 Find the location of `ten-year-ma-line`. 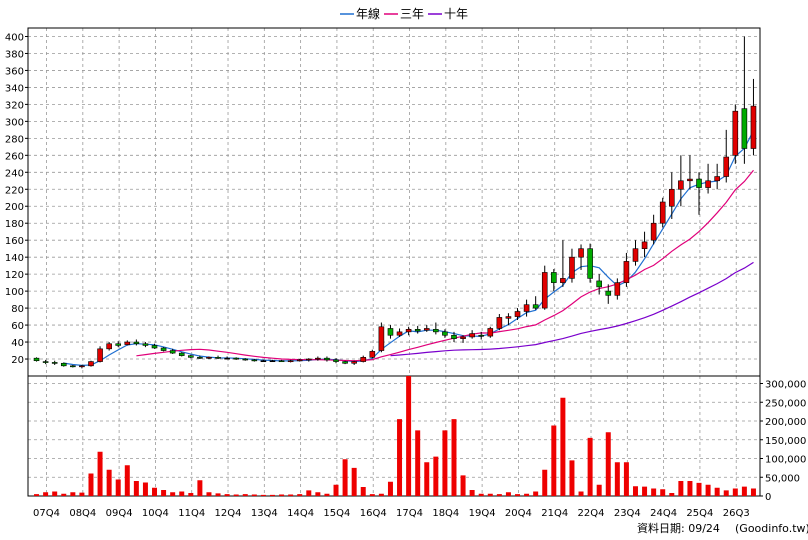

ten-year-ma-line is located at coordinates (572, 309).